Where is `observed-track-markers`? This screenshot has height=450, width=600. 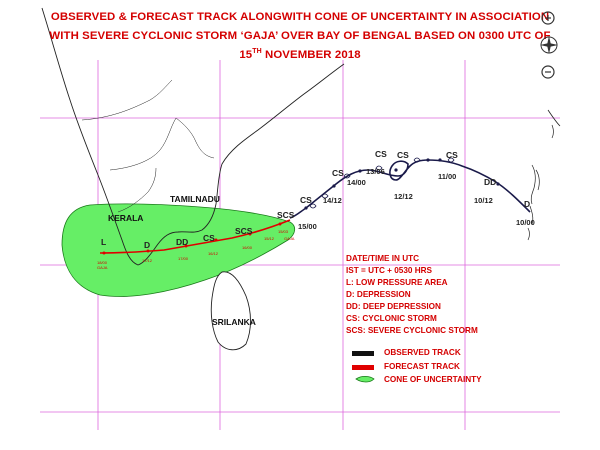
observed-track-markers is located at coordinates (402, 184).